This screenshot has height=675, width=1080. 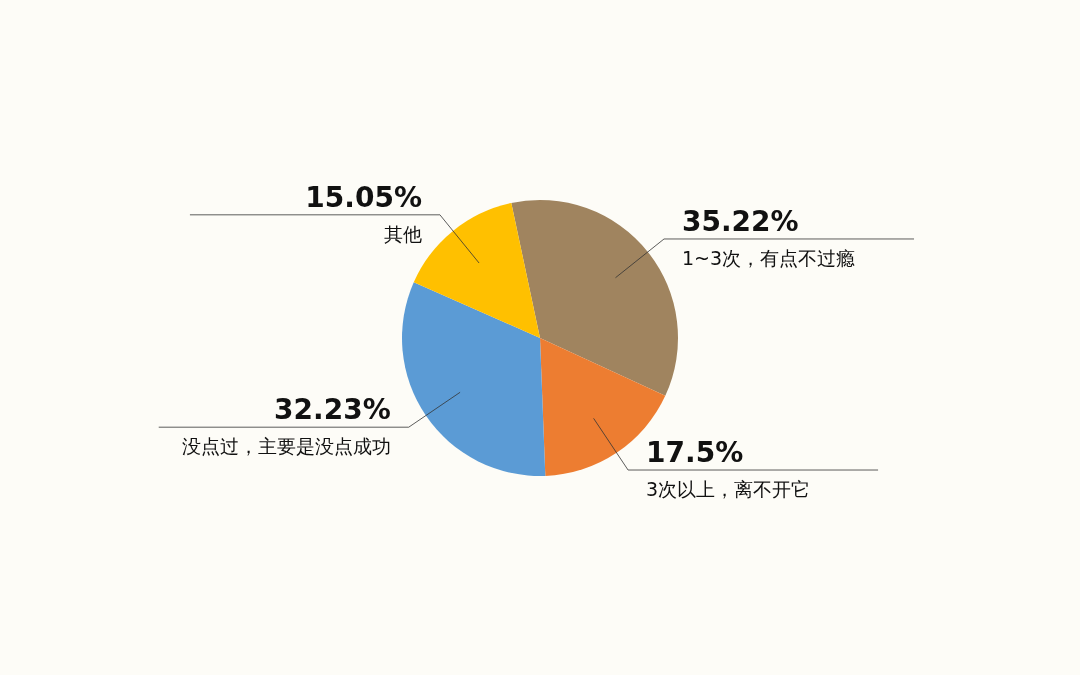 I want to click on slice-label: 3次以上，离不开它, so click(x=728, y=489).